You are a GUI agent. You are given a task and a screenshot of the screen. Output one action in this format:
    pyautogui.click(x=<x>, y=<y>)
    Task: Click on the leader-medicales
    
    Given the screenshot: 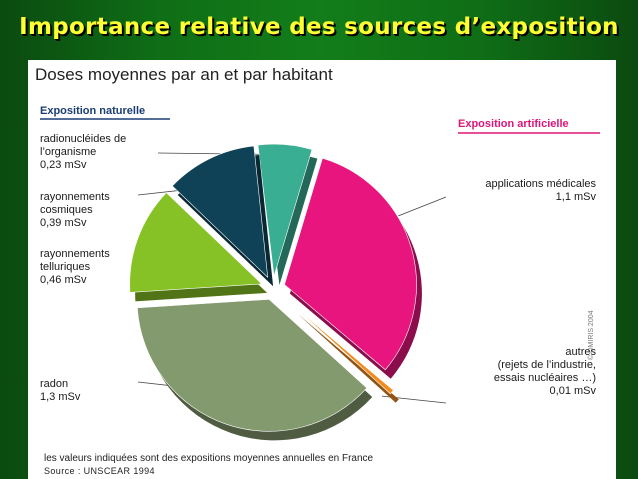 What is the action you would take?
    pyautogui.click(x=422, y=206)
    